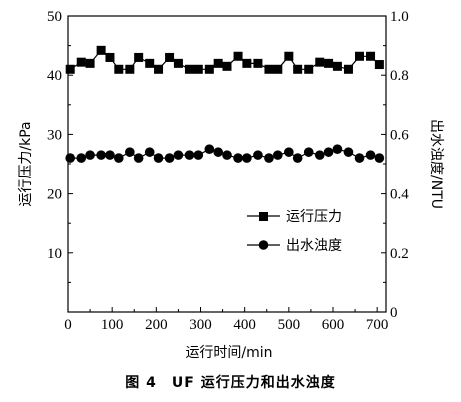 Image resolution: width=461 pixels, height=402 pixels. What do you see at coordinates (54, 76) in the screenshot?
I see `y-left-tick-label: 40` at bounding box center [54, 76].